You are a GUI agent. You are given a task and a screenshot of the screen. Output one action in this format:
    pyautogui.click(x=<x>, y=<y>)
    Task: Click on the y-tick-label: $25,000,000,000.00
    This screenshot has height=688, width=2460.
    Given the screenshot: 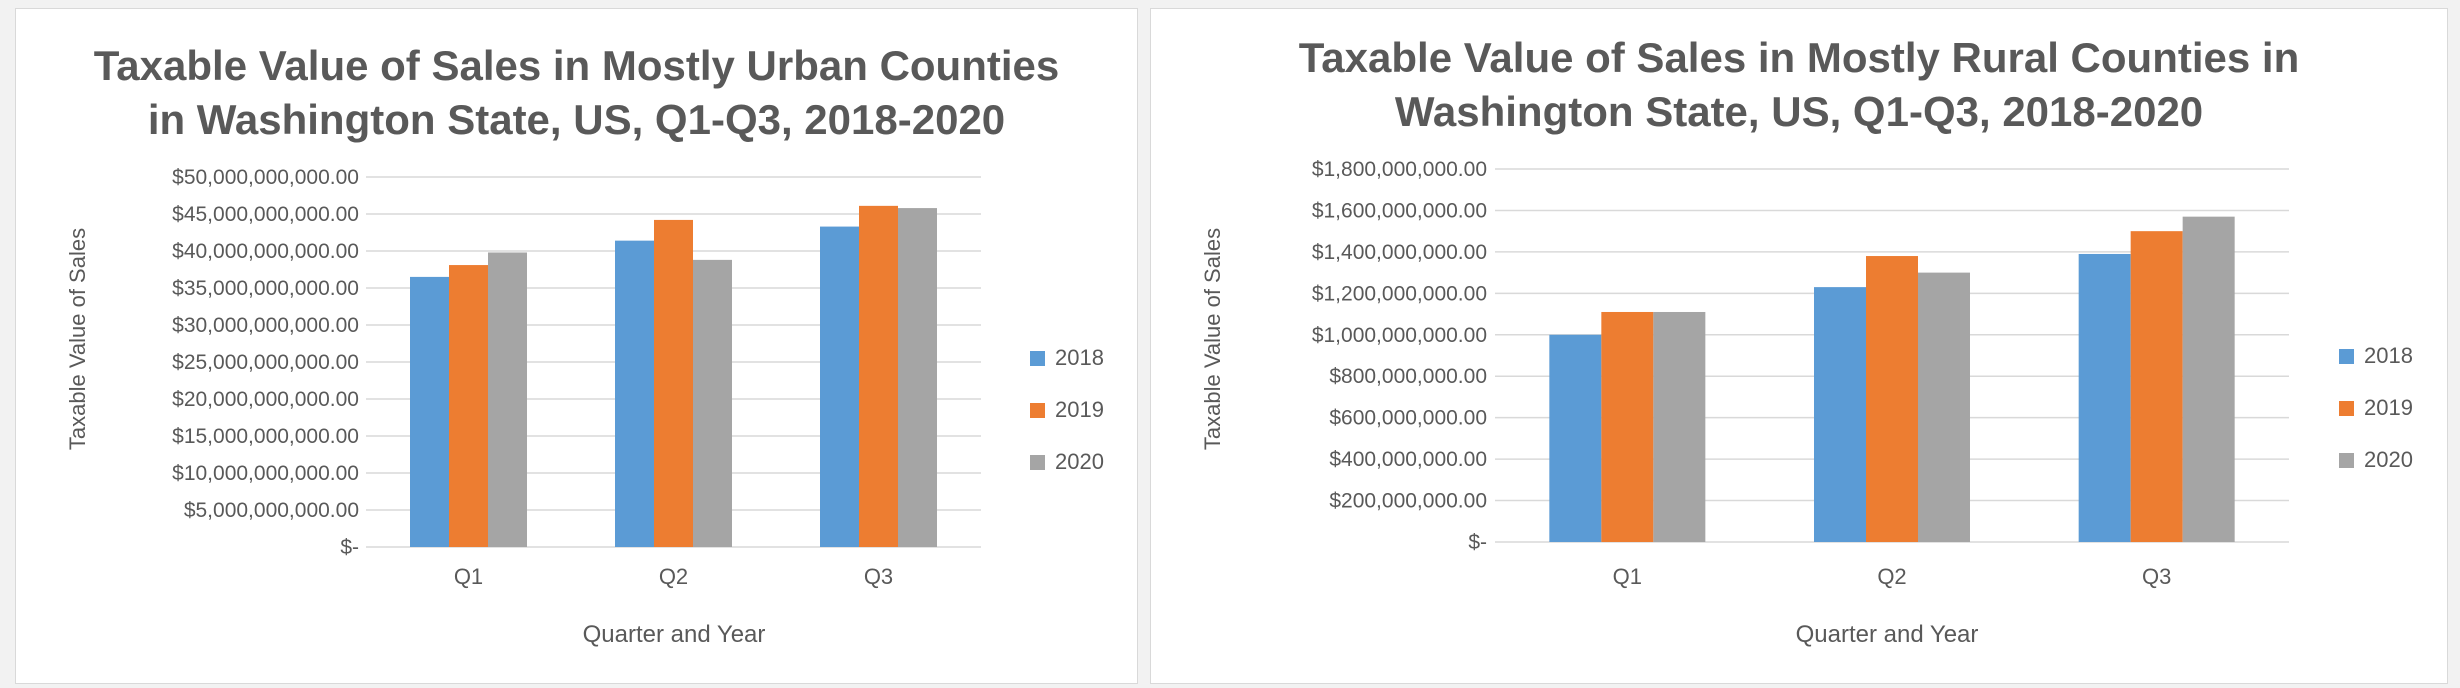 What is the action you would take?
    pyautogui.click(x=265, y=362)
    